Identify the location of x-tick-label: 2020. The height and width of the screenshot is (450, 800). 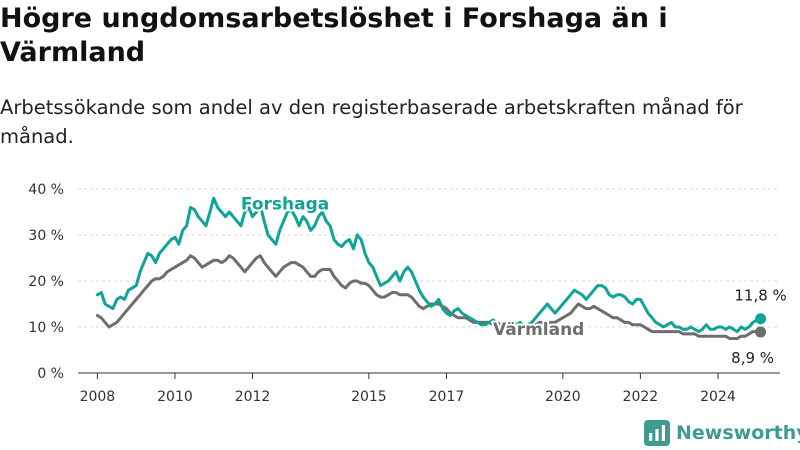
(563, 397).